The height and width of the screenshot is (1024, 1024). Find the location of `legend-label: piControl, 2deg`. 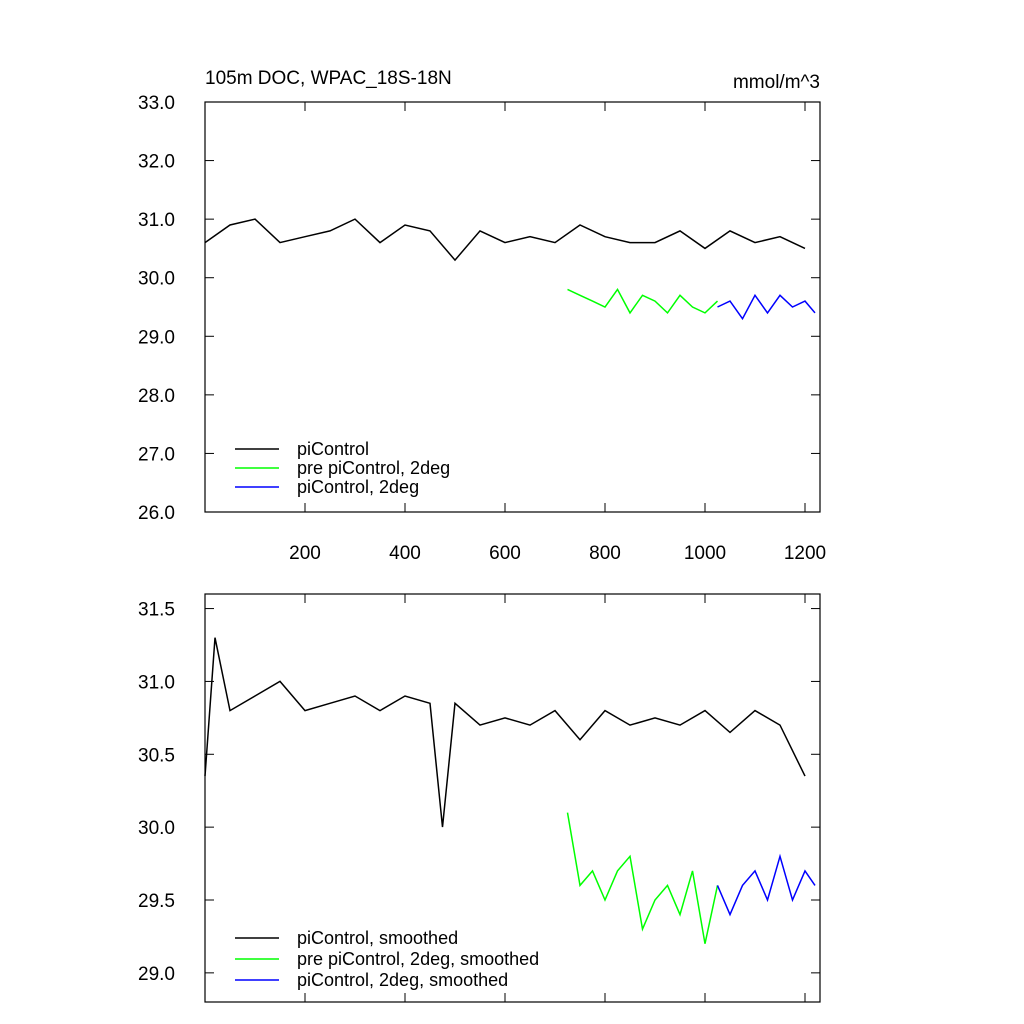

legend-label: piControl, 2deg is located at coordinates (358, 487).